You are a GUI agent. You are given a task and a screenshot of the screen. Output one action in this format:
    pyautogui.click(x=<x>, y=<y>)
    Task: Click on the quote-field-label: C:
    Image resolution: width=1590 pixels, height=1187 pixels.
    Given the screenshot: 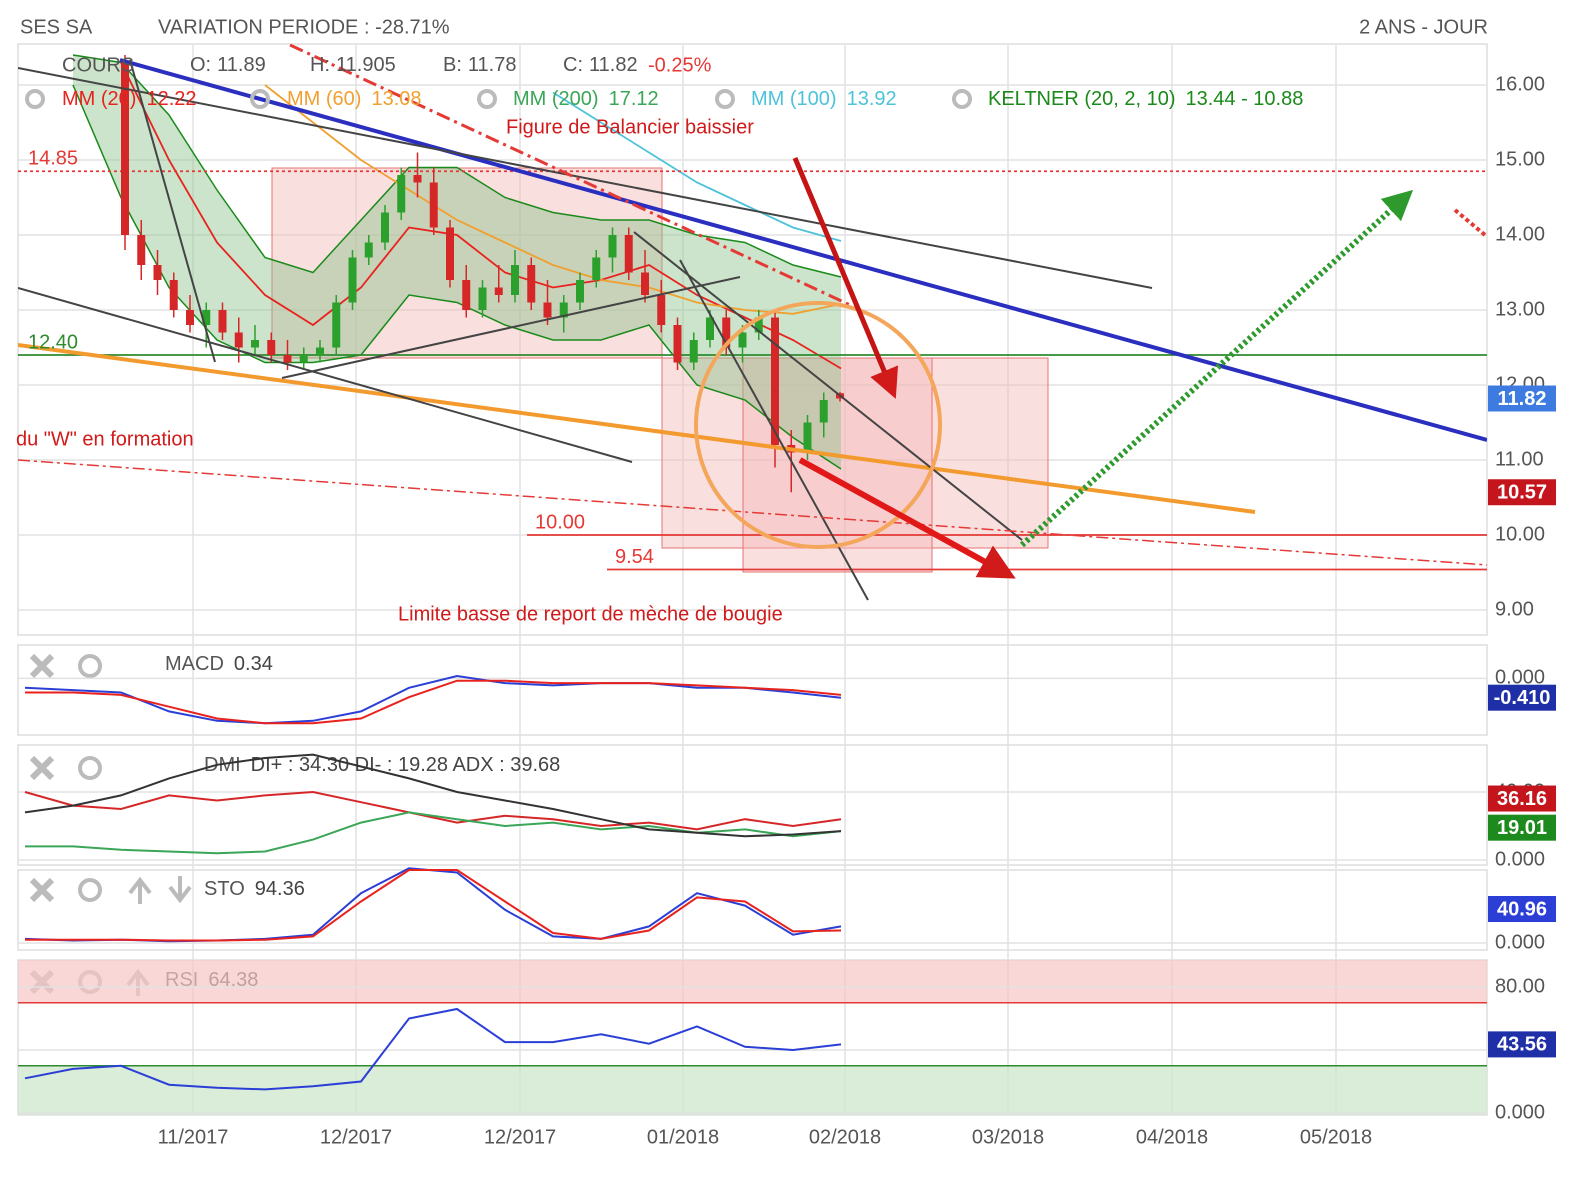 What is the action you would take?
    pyautogui.click(x=573, y=65)
    